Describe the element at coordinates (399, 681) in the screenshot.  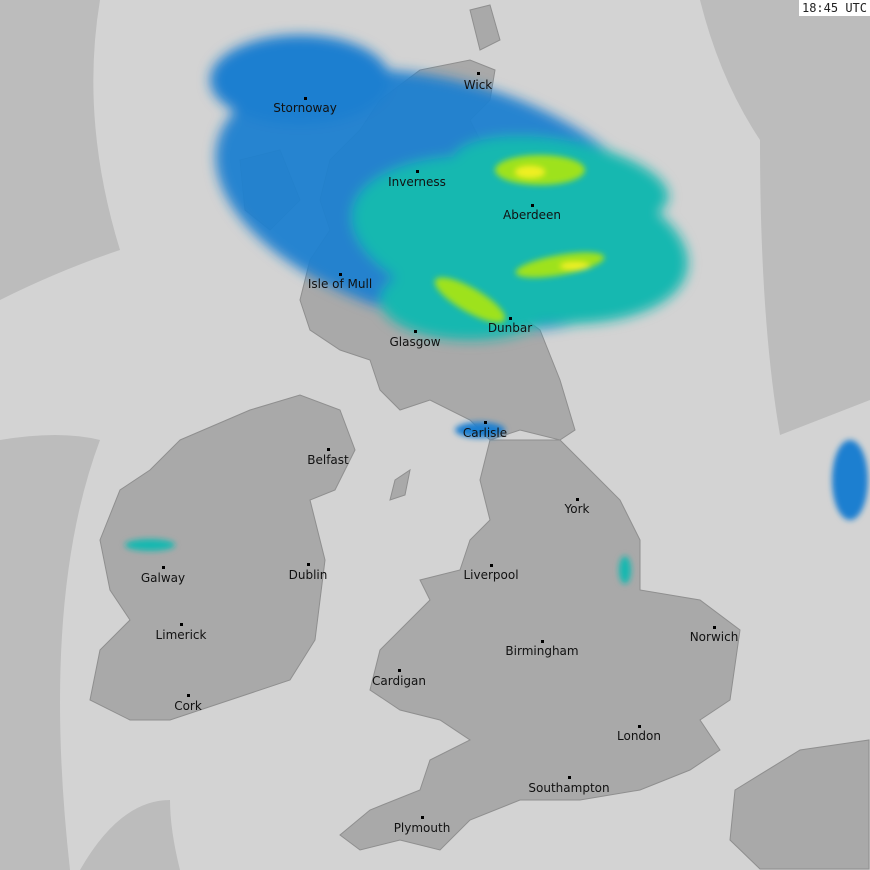
I see `city-label: Cardigan` at that location.